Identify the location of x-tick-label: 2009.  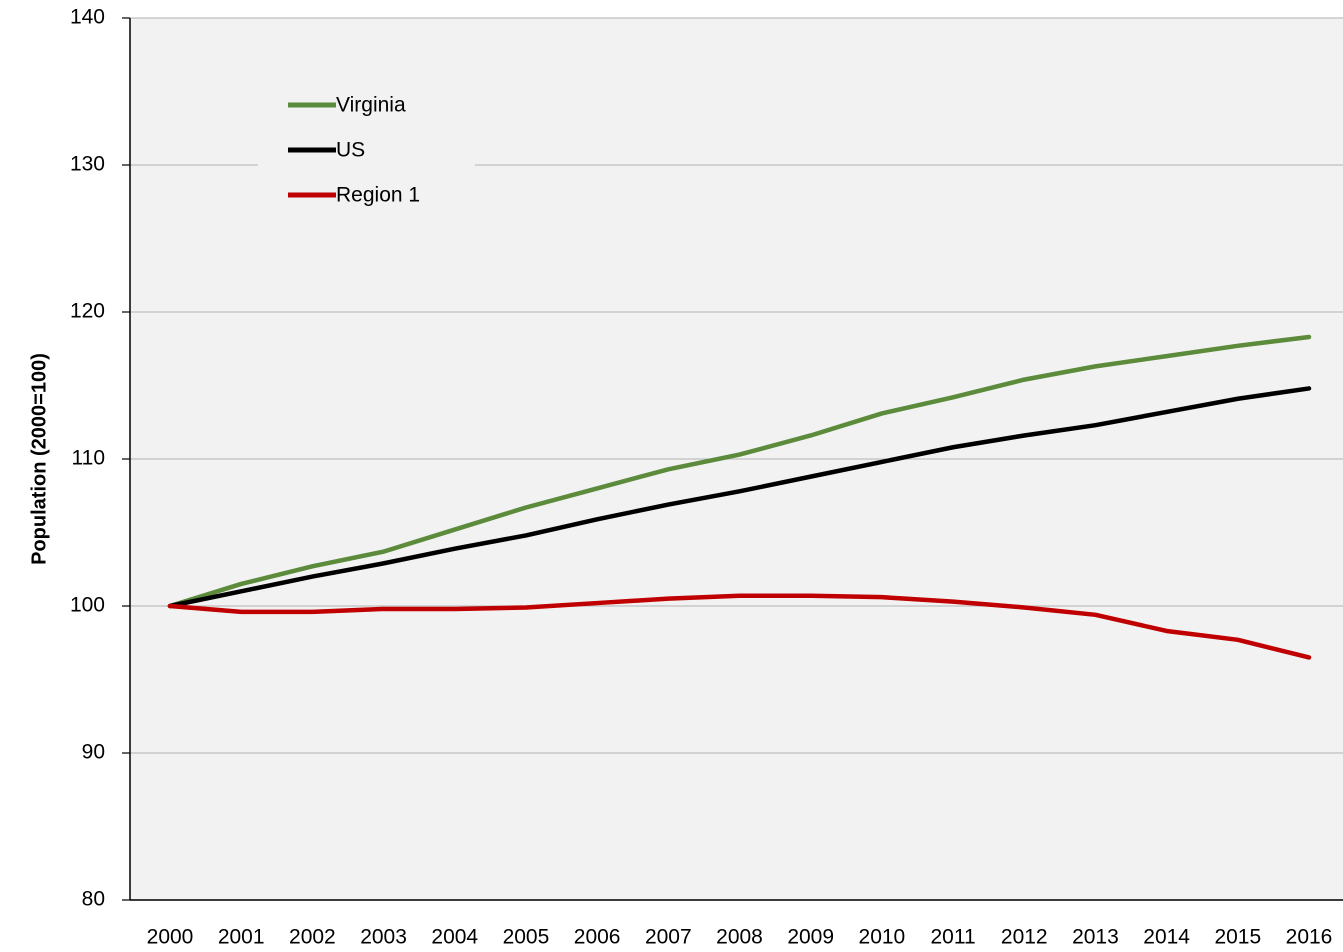
(810, 937).